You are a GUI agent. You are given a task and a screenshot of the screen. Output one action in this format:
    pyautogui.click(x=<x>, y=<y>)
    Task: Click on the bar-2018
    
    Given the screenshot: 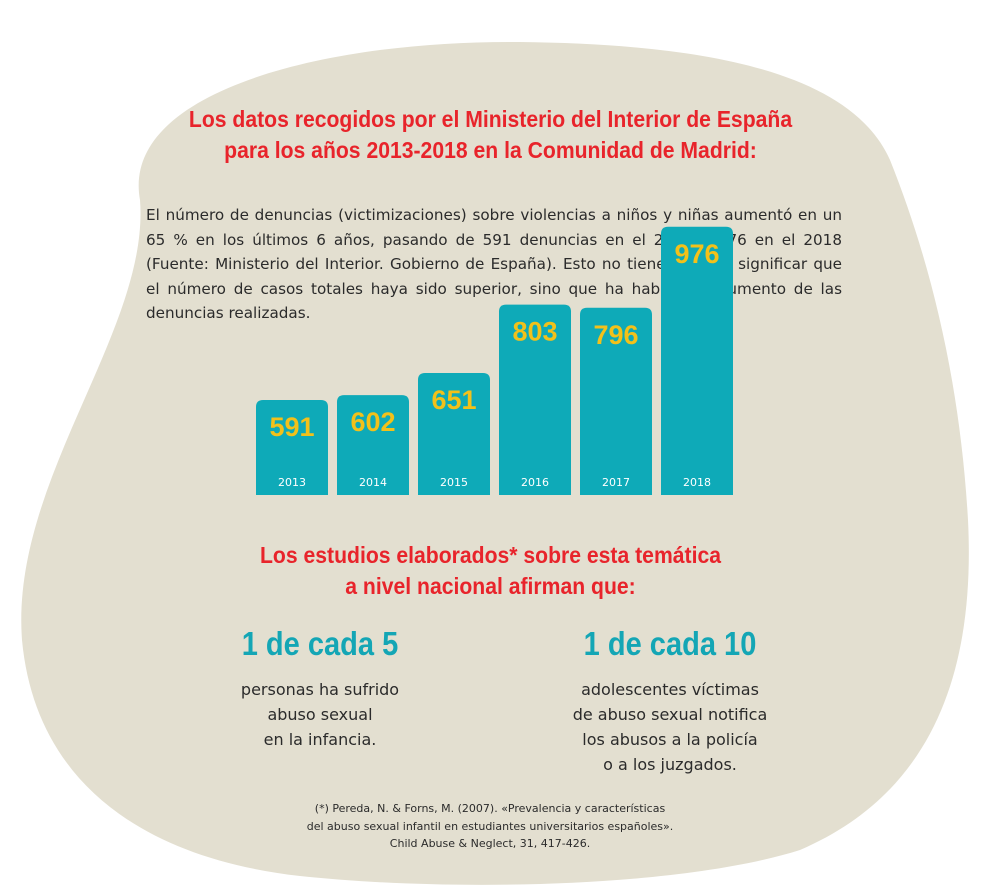 What is the action you would take?
    pyautogui.click(x=697, y=361)
    